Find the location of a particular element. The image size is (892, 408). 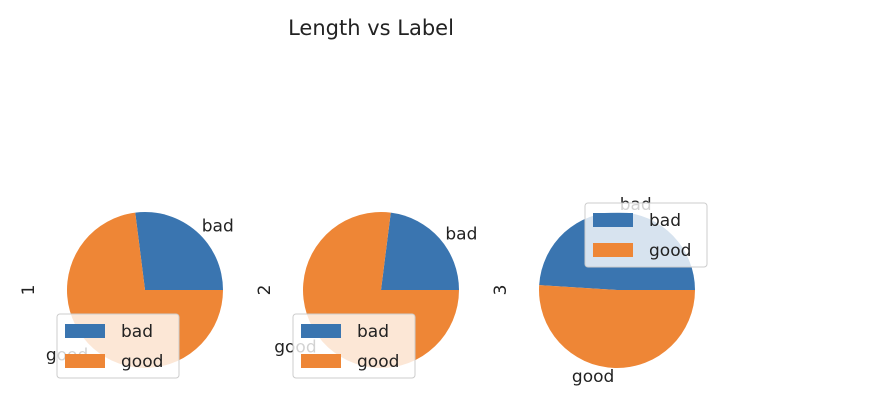

slice-label-good: good is located at coordinates (593, 377).